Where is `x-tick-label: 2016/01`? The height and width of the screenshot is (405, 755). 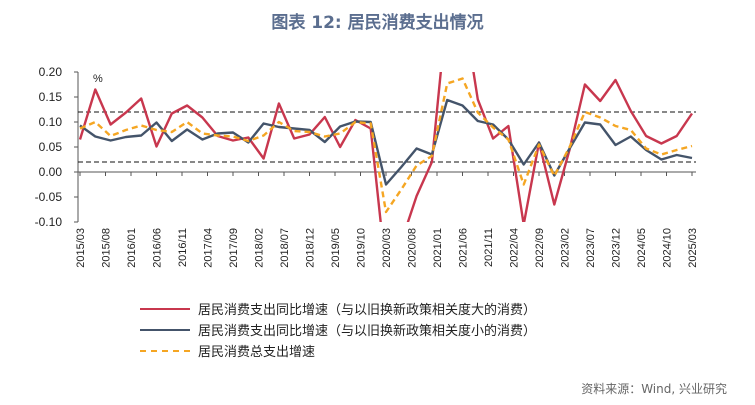 x-tick-label: 2016/01 is located at coordinates (132, 248).